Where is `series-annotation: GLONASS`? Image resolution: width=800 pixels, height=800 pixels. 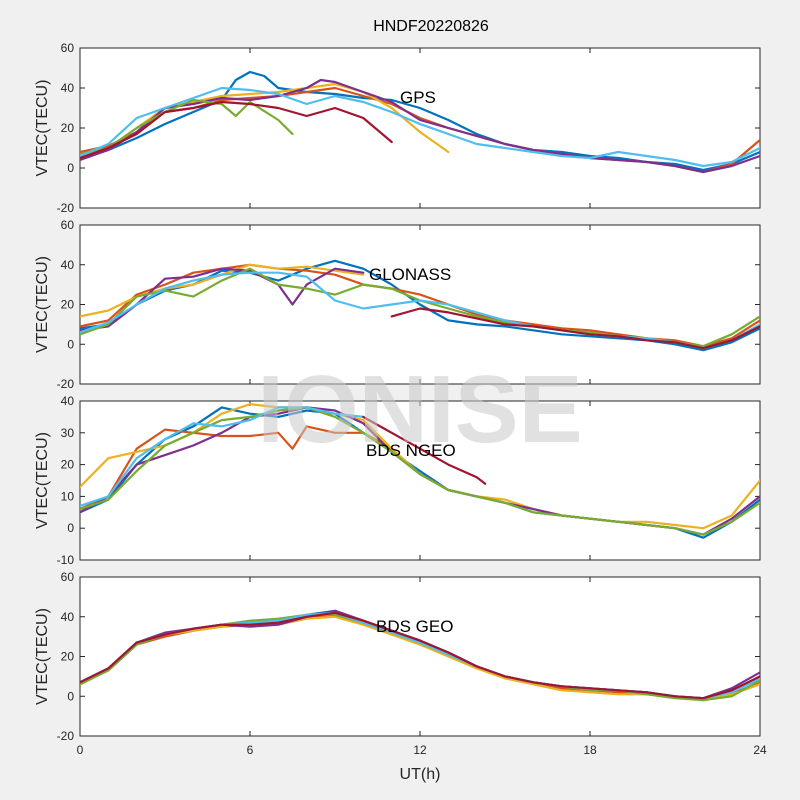 series-annotation: GLONASS is located at coordinates (410, 274).